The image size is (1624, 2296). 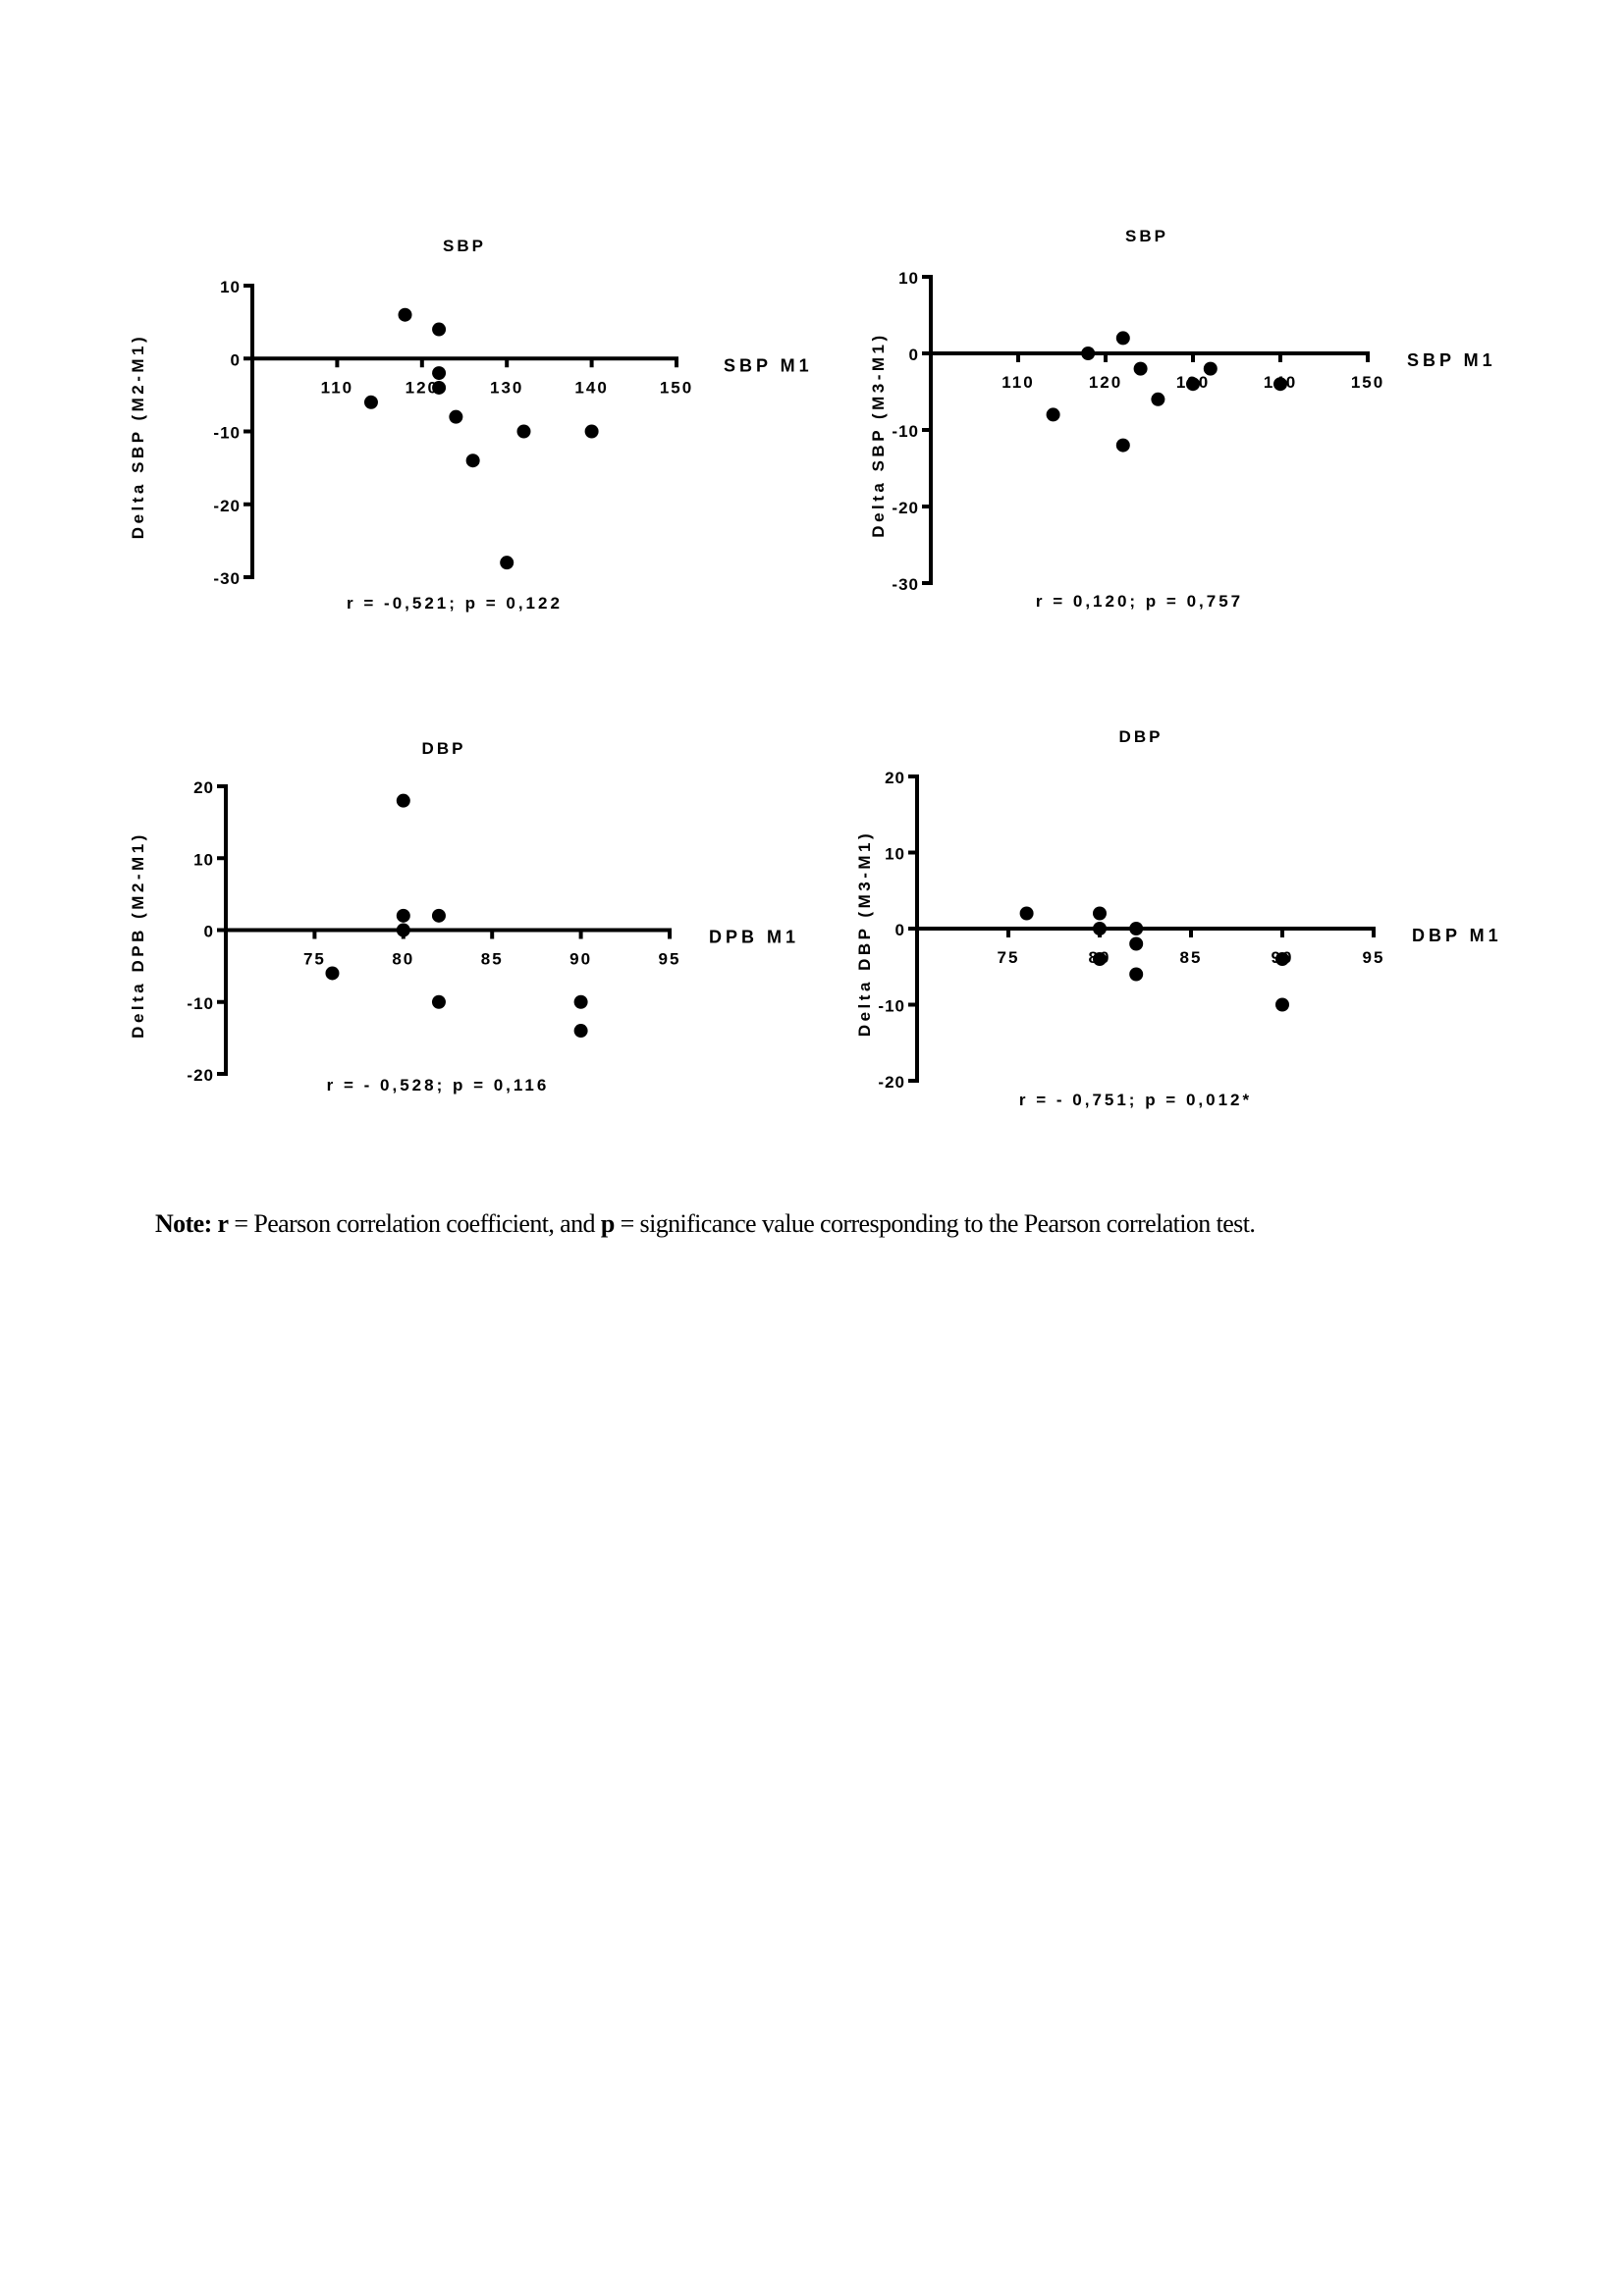 What do you see at coordinates (223, 1223) in the screenshot?
I see `note-r-symbol: r` at bounding box center [223, 1223].